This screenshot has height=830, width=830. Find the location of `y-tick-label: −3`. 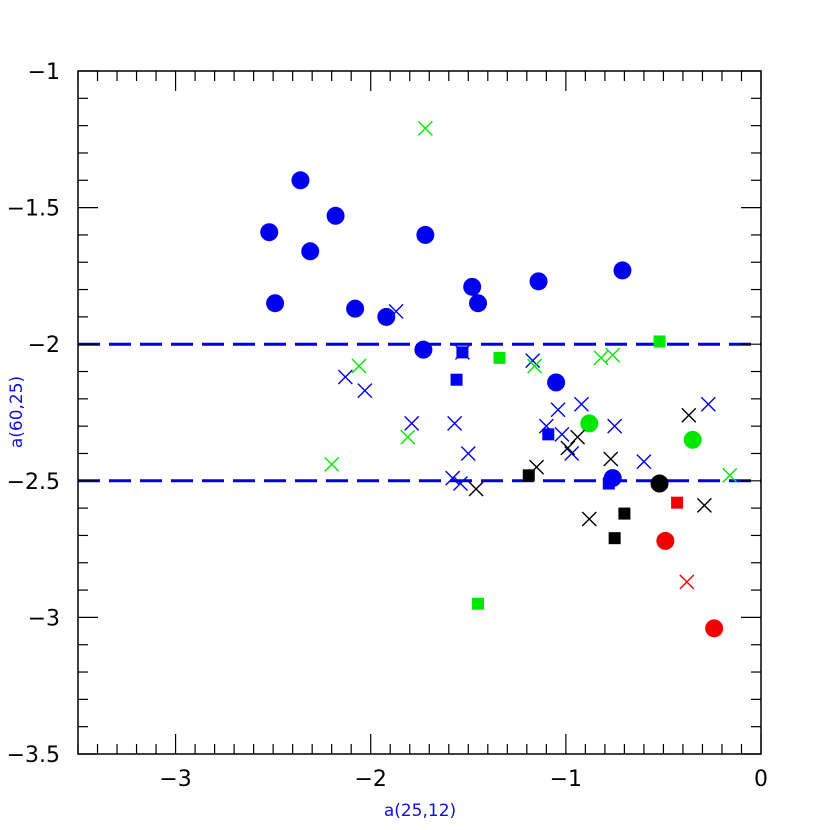

y-tick-label: −3 is located at coordinates (44, 618).